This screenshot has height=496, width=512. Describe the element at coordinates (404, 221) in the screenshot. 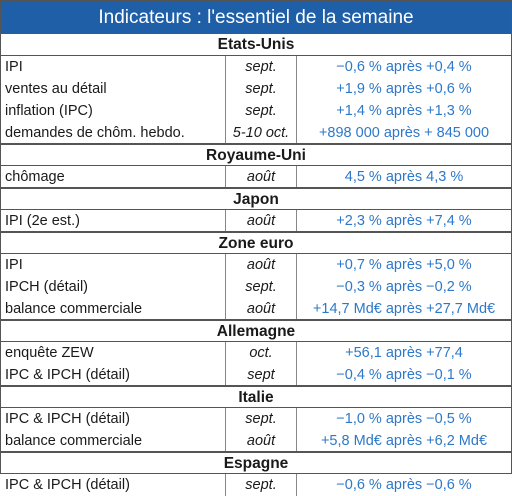

I see `value-cell: +2,3 % après +7,4 %` at that location.